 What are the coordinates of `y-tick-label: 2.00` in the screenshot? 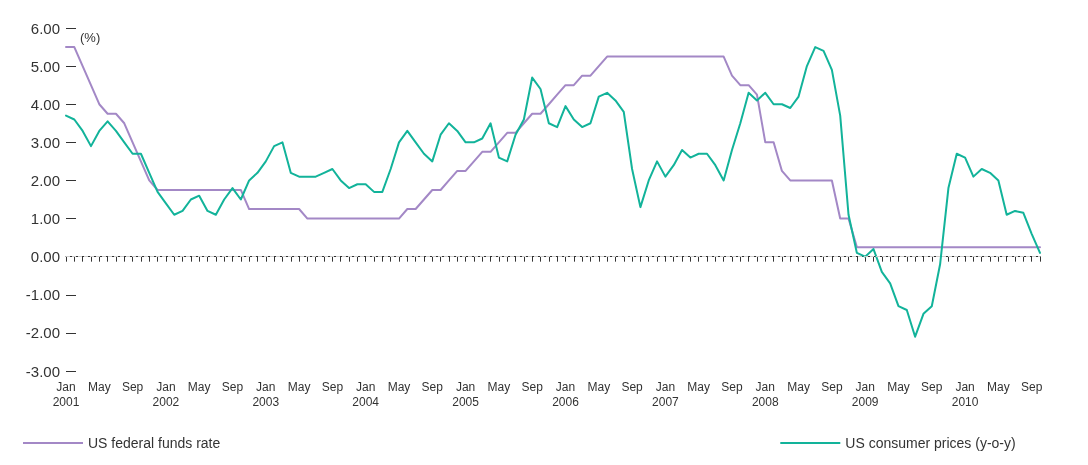 It's located at (45, 180).